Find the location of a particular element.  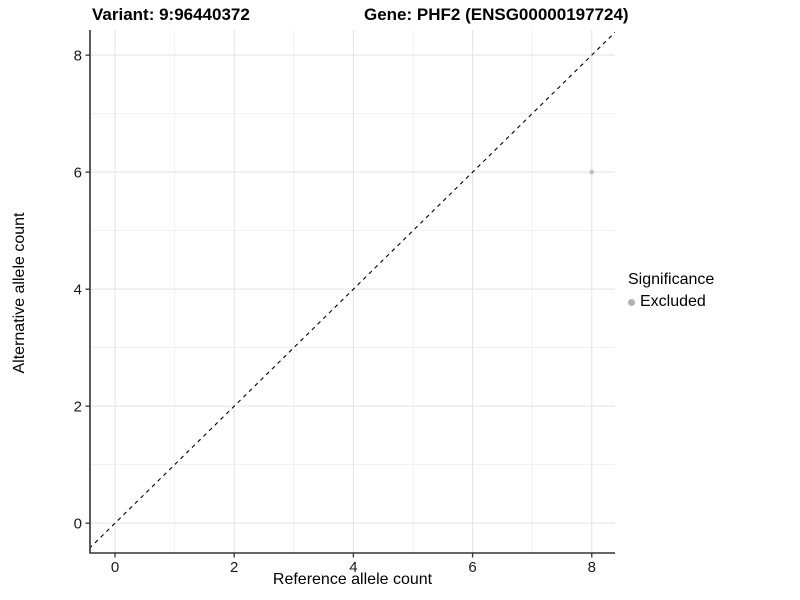

x-tick-label: 6 is located at coordinates (472, 567).